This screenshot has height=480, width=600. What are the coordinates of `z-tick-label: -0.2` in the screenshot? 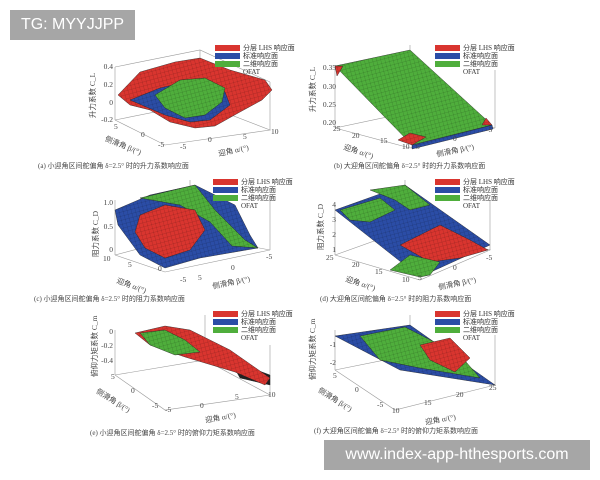 It's located at (107, 119).